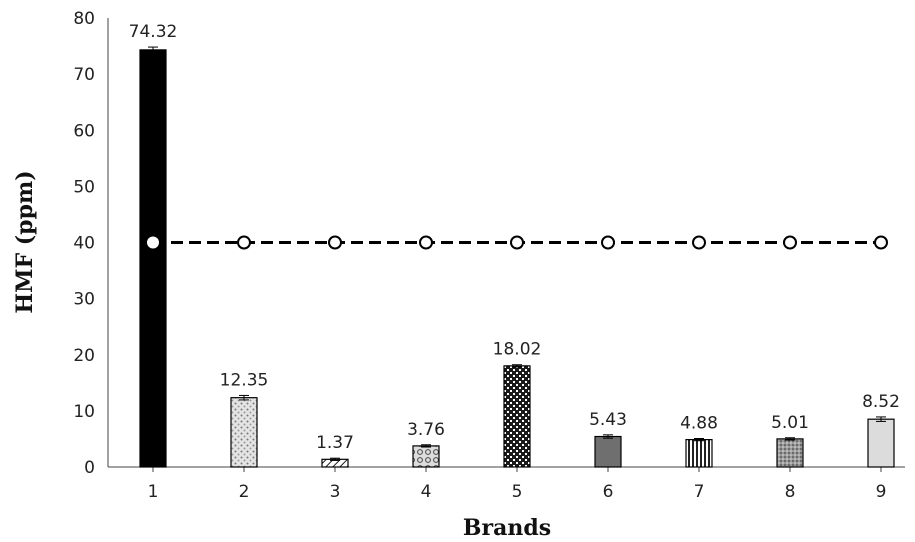 The width and height of the screenshot is (915, 542). What do you see at coordinates (84, 412) in the screenshot?
I see `y-tick-label: 10` at bounding box center [84, 412].